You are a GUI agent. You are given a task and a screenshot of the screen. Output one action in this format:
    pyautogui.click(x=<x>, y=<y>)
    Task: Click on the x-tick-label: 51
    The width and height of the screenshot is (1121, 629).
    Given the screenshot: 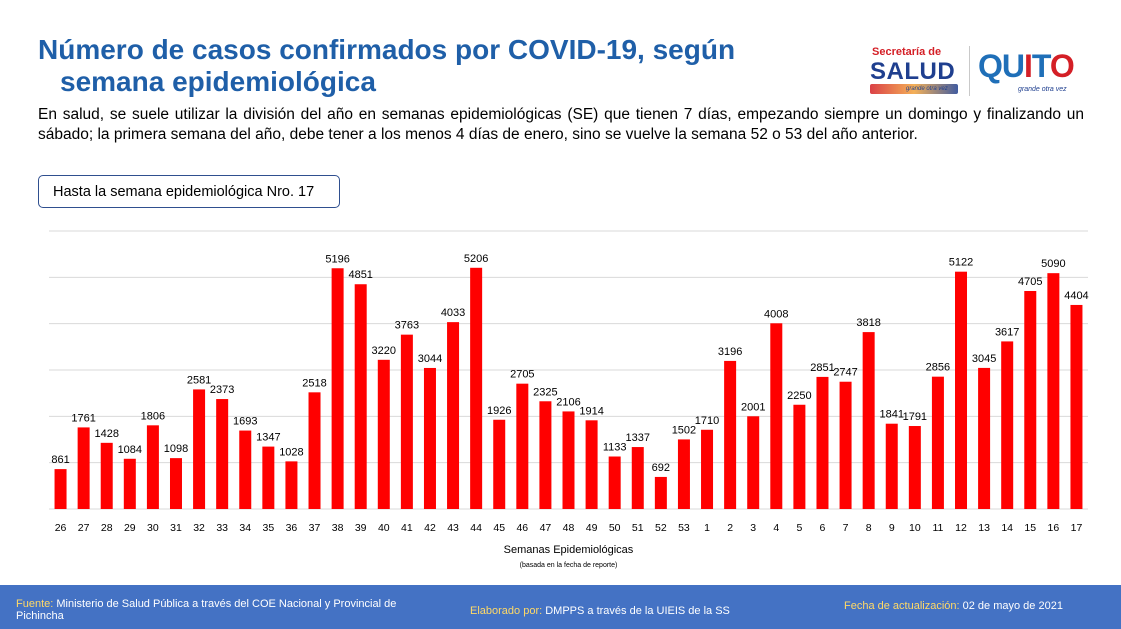 What is the action you would take?
    pyautogui.click(x=638, y=528)
    